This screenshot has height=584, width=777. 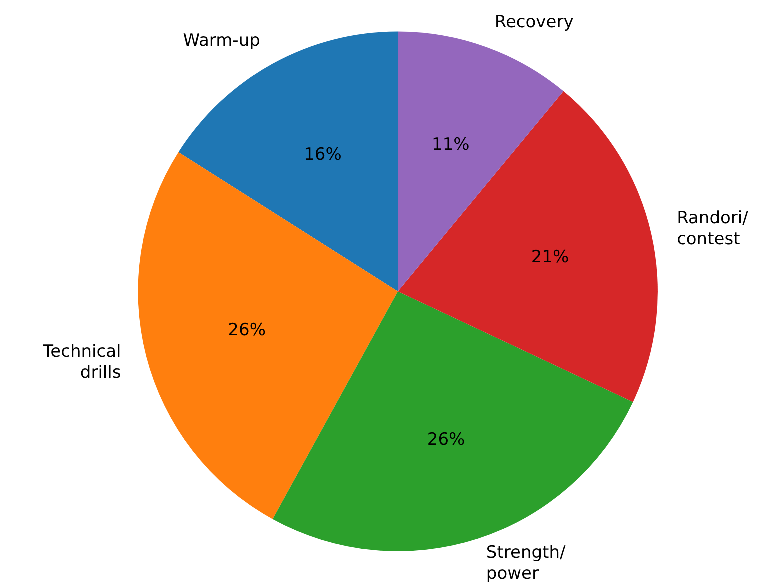 What do you see at coordinates (550, 258) in the screenshot?
I see `data-label: 21%` at bounding box center [550, 258].